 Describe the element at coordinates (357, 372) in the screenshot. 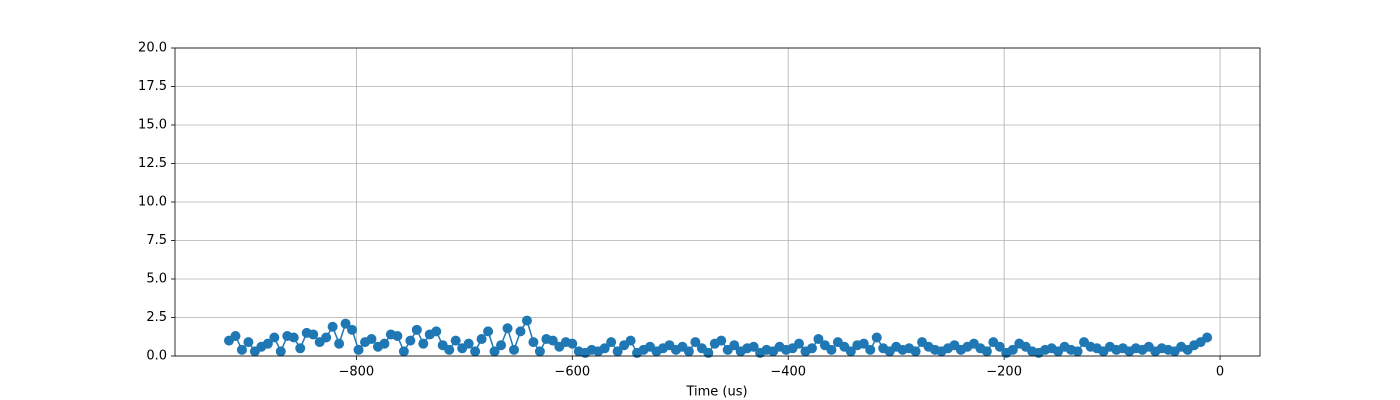

I see `x-tick-label: −800` at that location.